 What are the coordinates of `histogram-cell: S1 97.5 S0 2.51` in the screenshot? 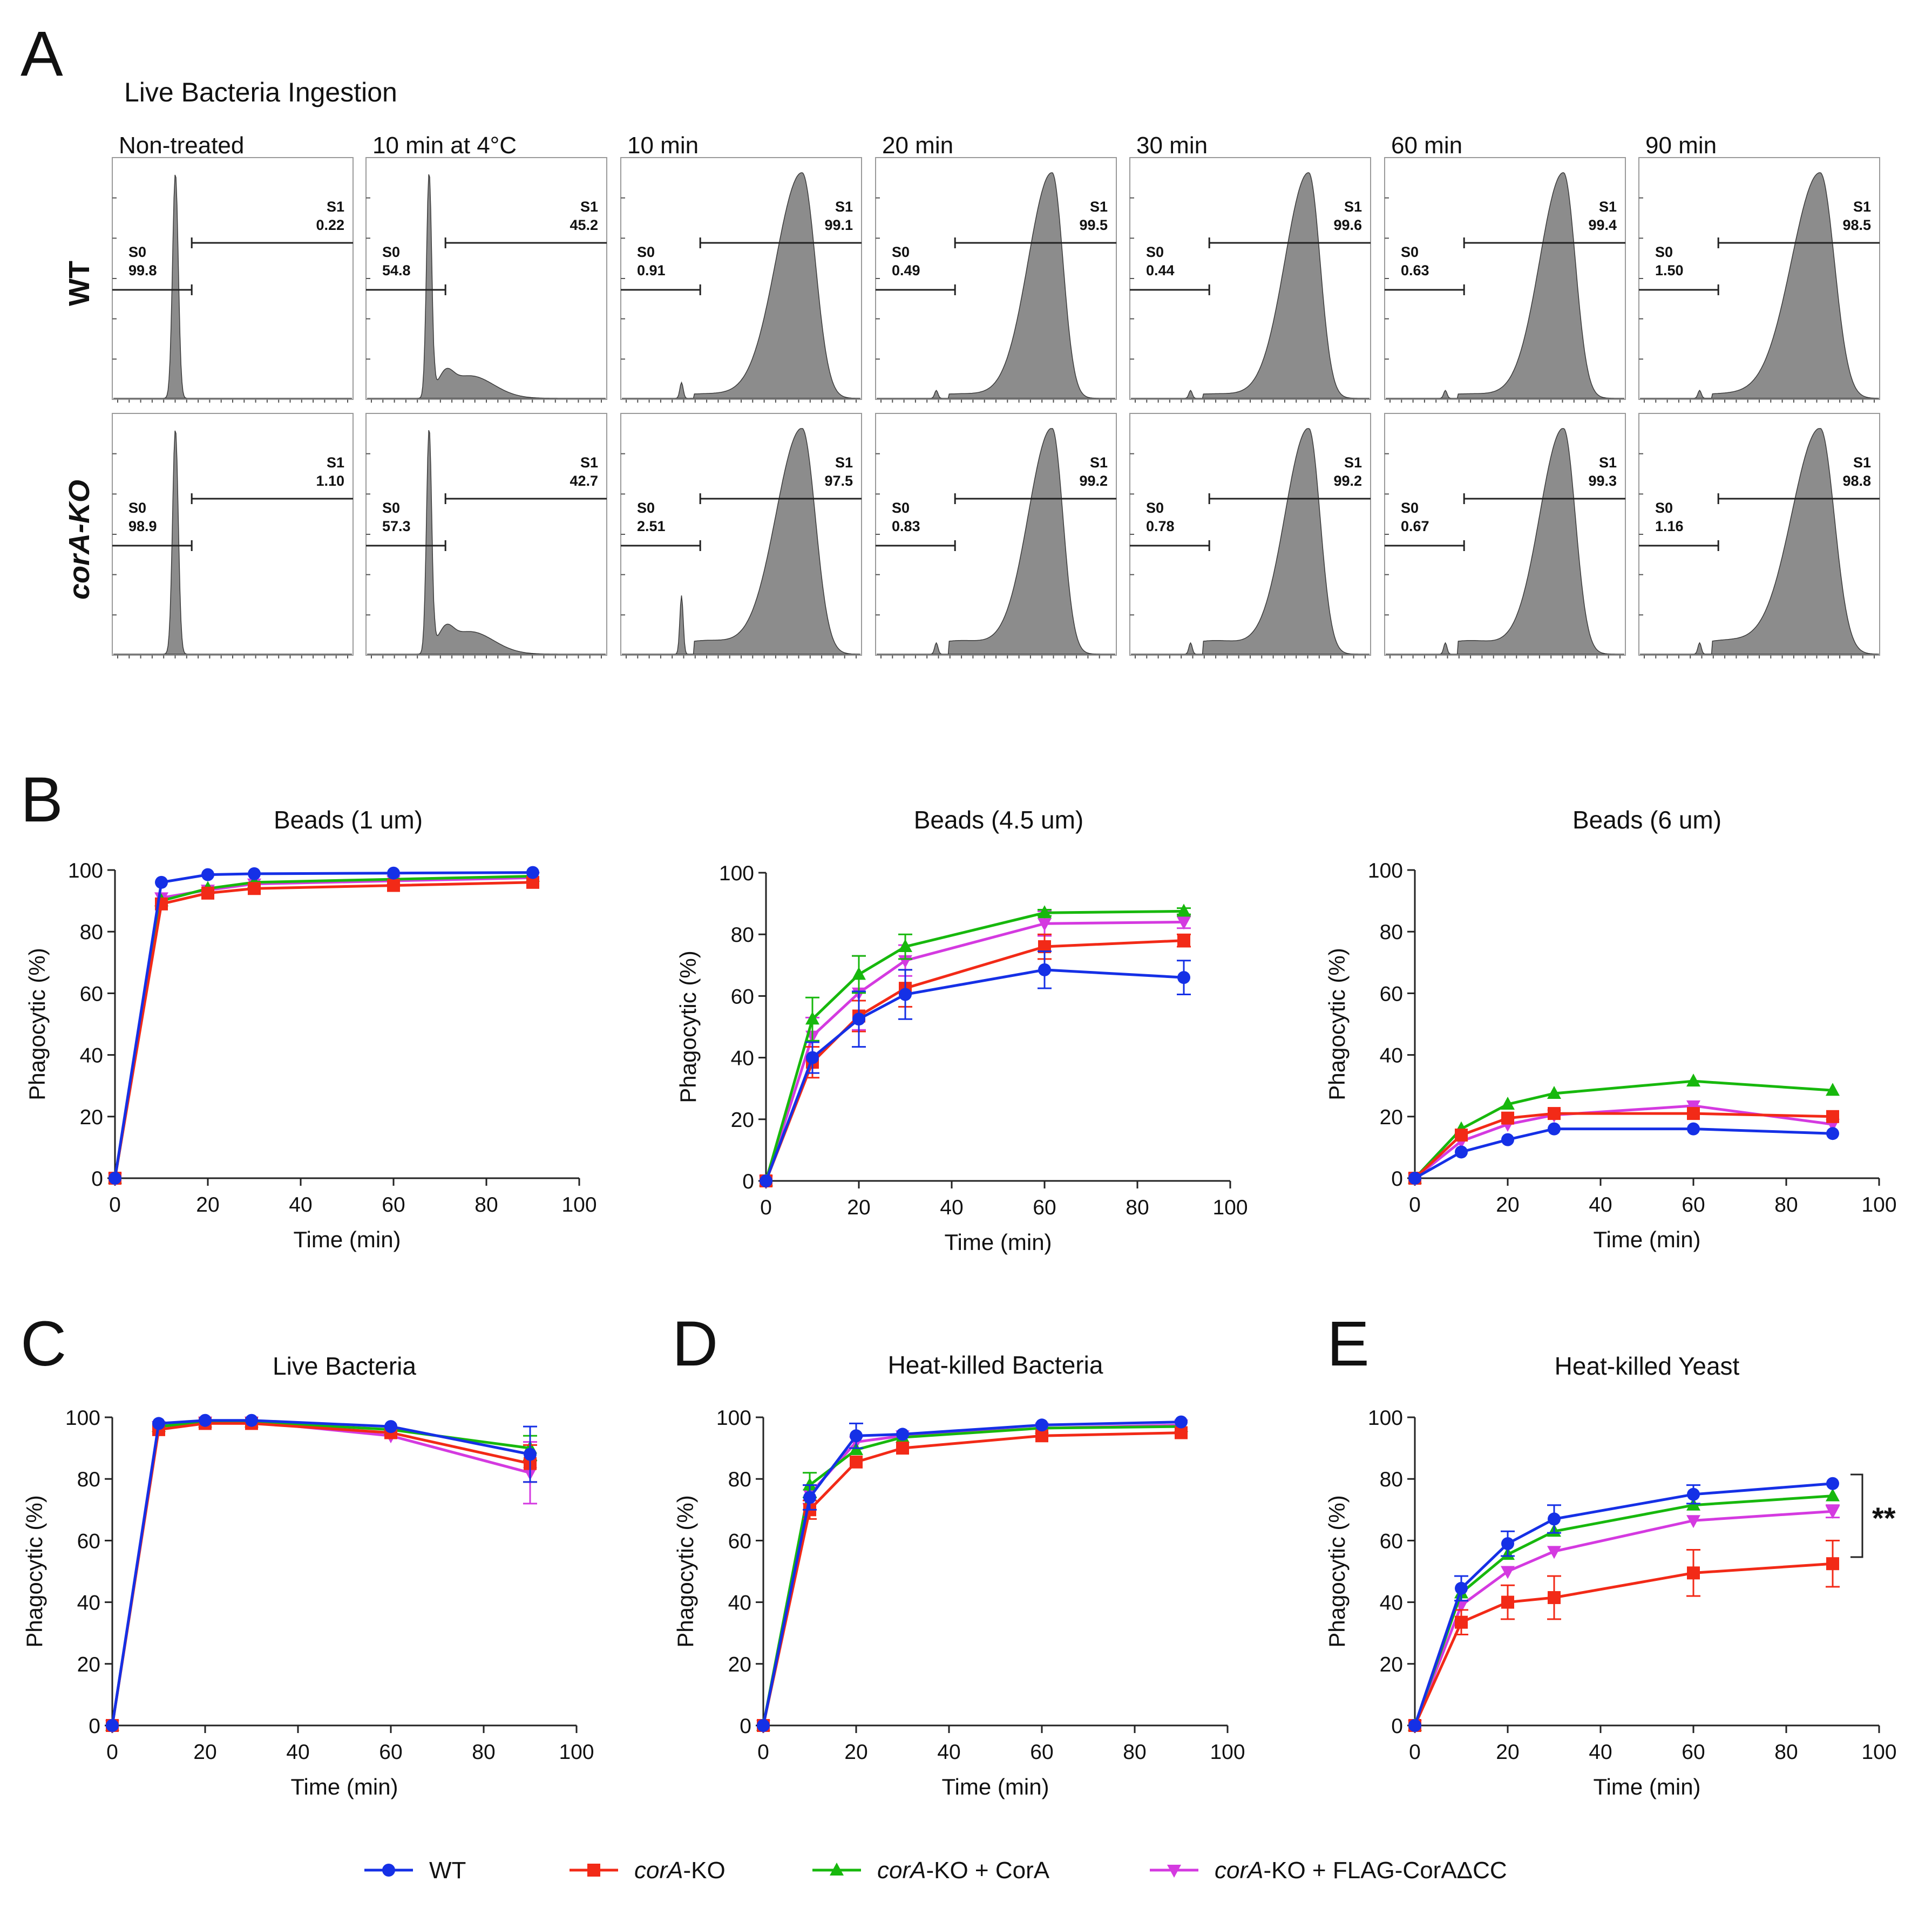 It's located at (741, 535).